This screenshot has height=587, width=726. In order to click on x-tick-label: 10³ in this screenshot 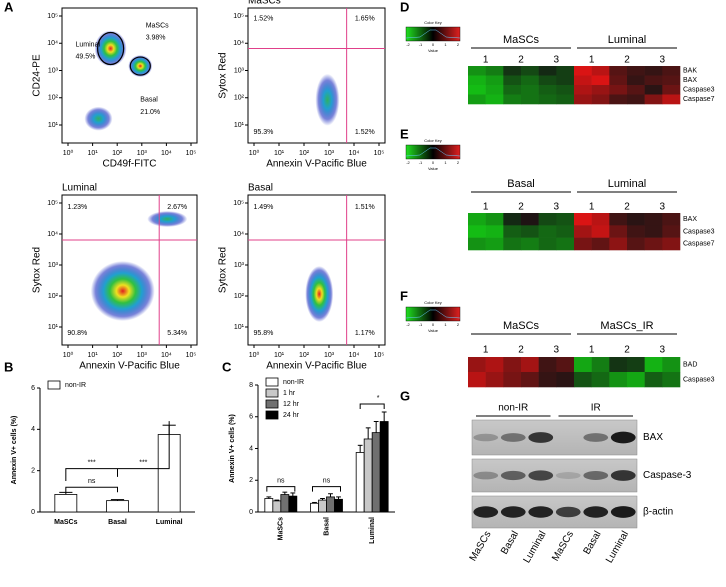, I will do `click(142, 153)`.